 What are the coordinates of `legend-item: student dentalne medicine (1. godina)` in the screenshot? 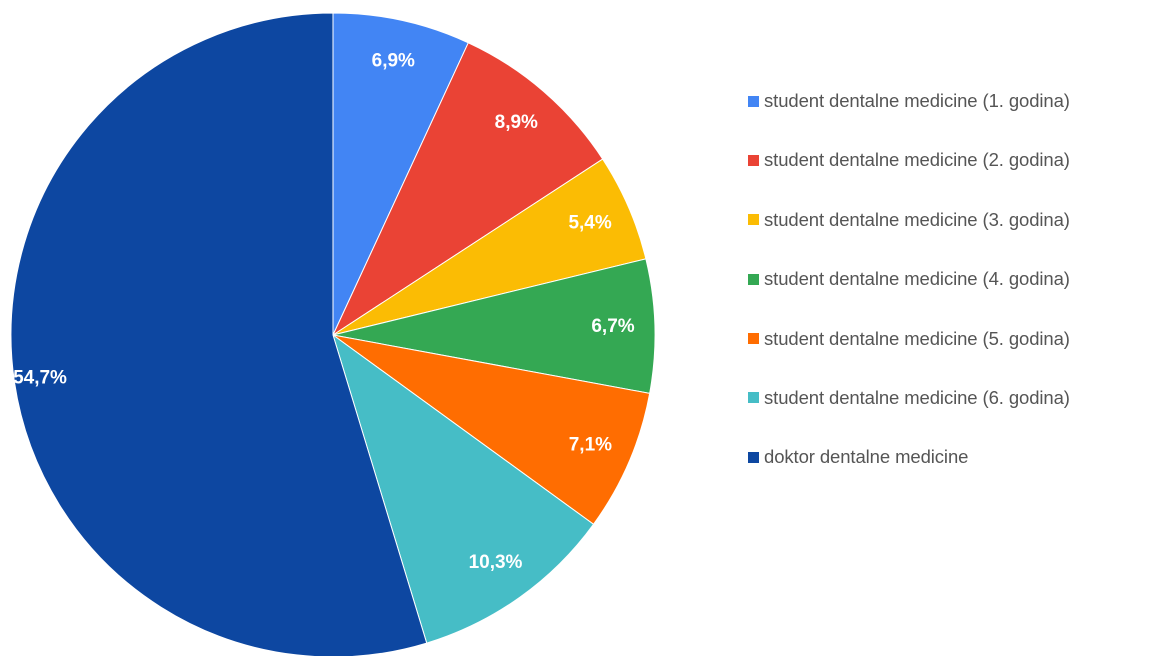 It's located at (950, 101).